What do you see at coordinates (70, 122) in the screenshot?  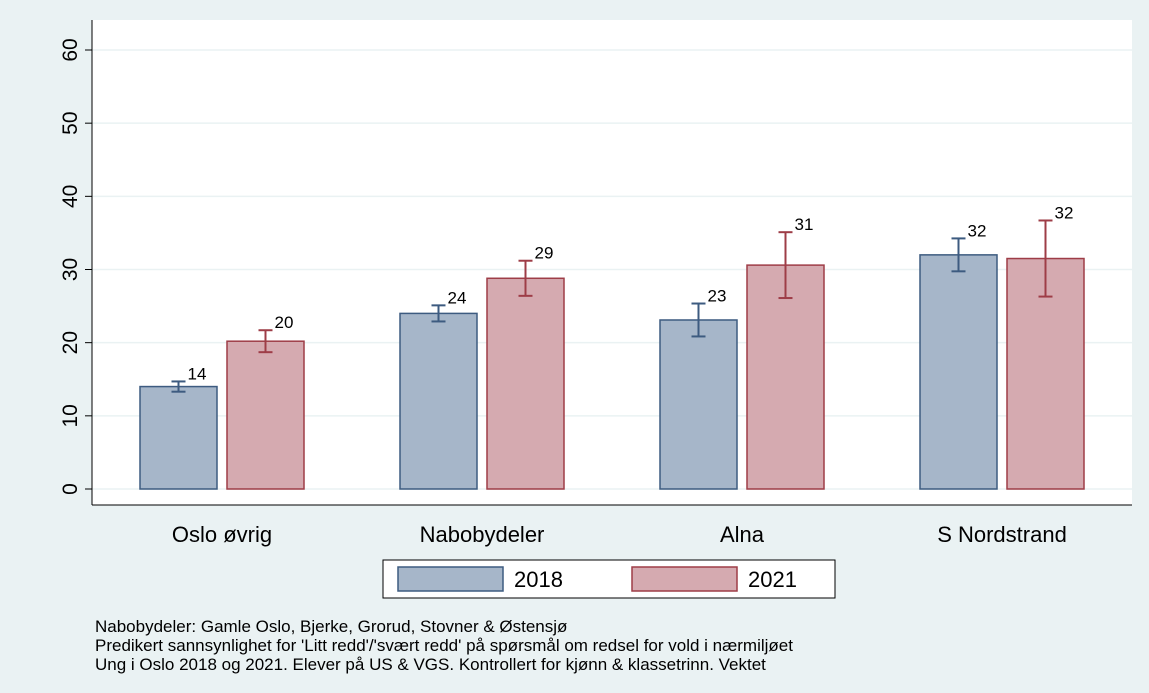 I see `y-tick-label: 50` at bounding box center [70, 122].